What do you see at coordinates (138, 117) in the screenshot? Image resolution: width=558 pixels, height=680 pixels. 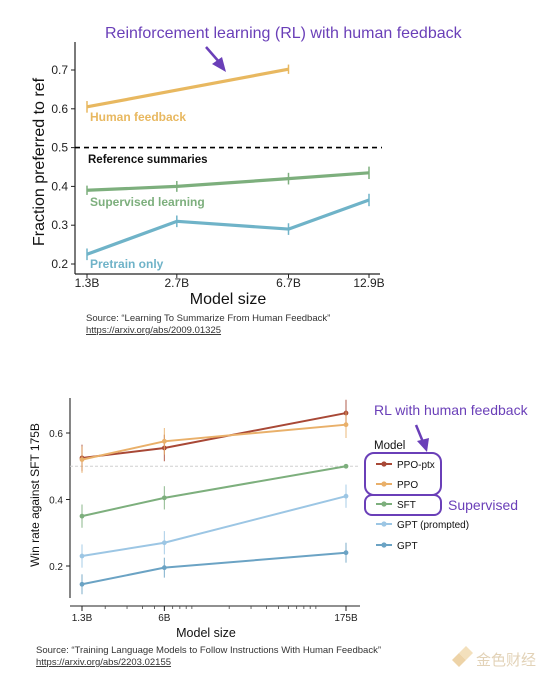 I see `chart1-series-label: Human feedback` at bounding box center [138, 117].